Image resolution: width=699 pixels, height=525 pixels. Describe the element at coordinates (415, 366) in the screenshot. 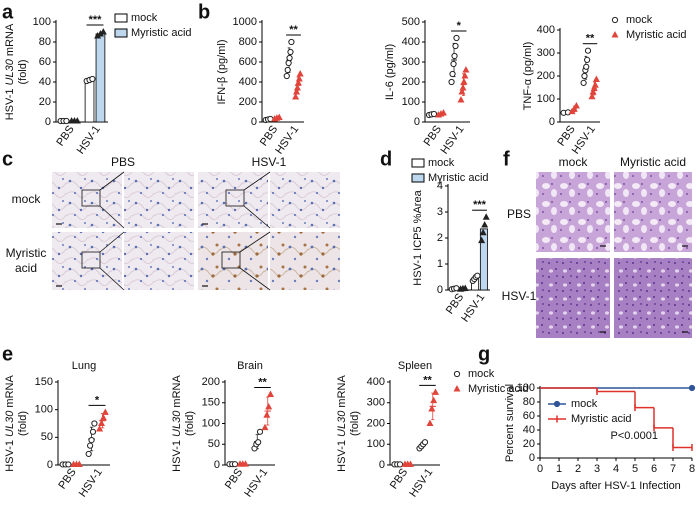

I see `chart-title: Spleen` at that location.